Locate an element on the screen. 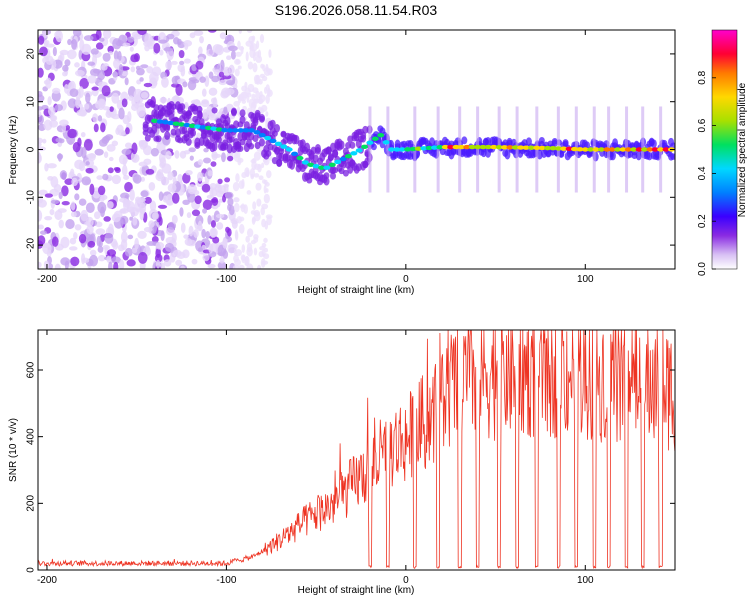 This screenshot has width=750, height=600. snr-ylabel: SNR (10 * v/v) is located at coordinates (13, 450).